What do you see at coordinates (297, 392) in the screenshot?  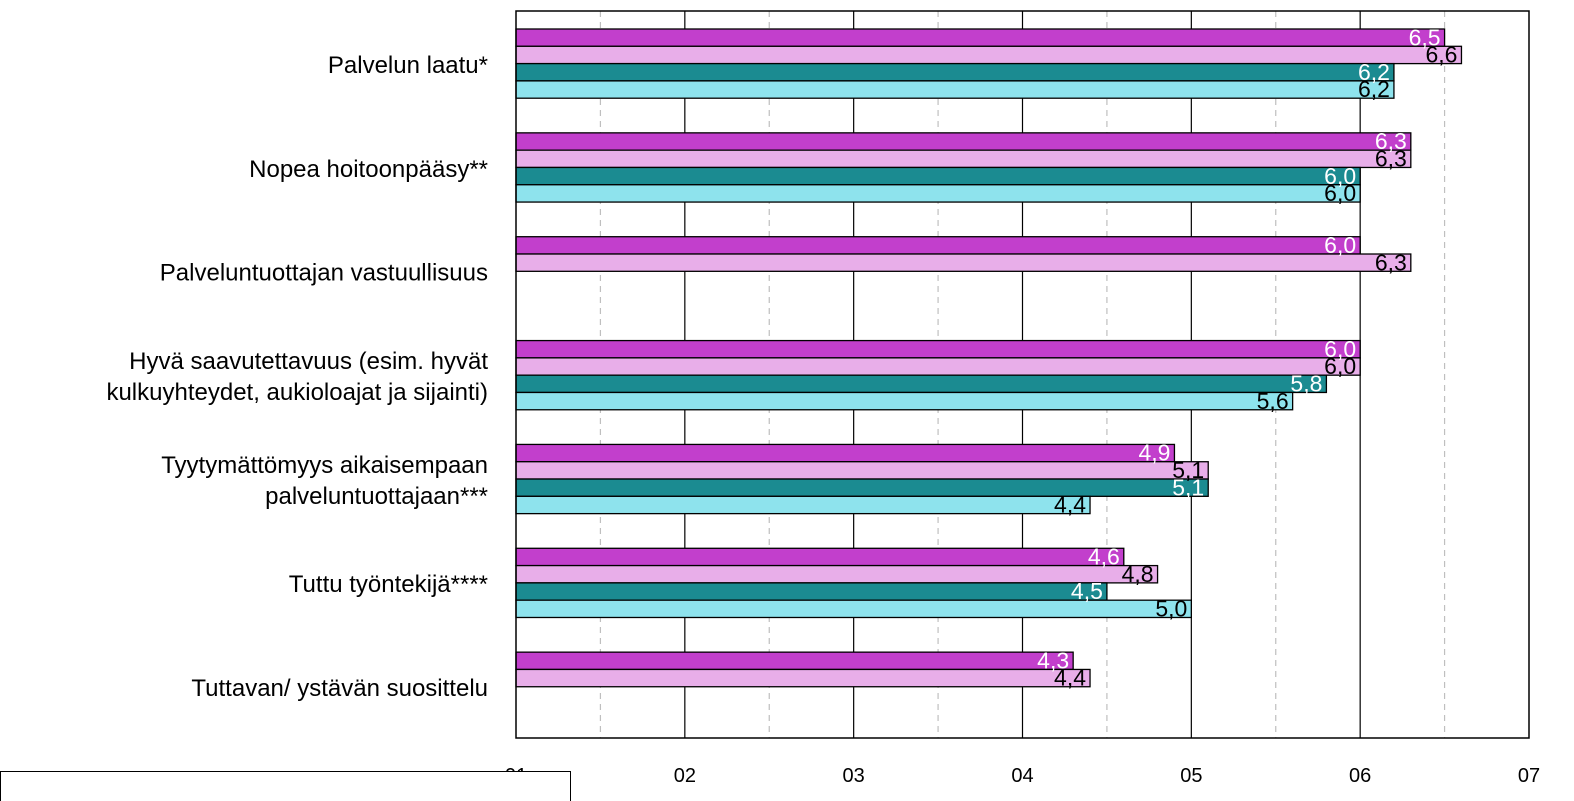 I see `category-label: kulkuyhteydet, aukioloajat ja sijainti)` at bounding box center [297, 392].